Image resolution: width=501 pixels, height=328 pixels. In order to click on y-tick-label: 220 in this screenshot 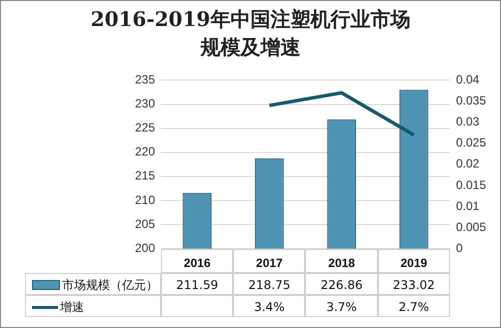, I will do `click(145, 151)`.